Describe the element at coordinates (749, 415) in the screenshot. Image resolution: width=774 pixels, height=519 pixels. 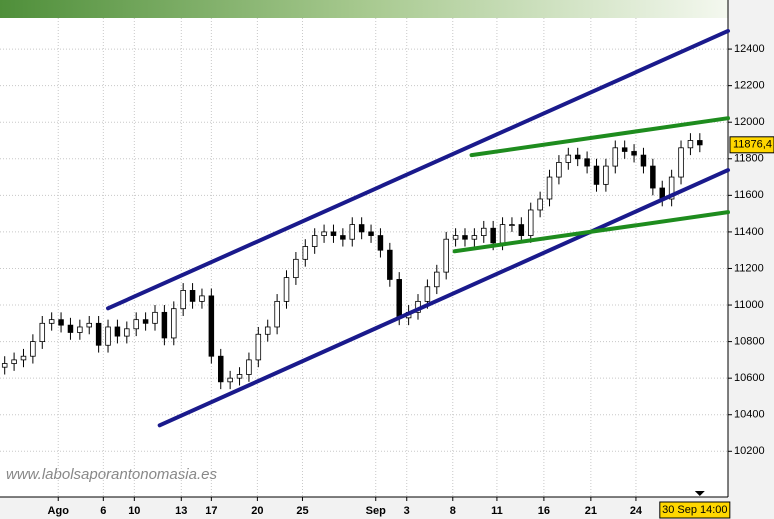
I see `y-tick-label: 10400` at that location.